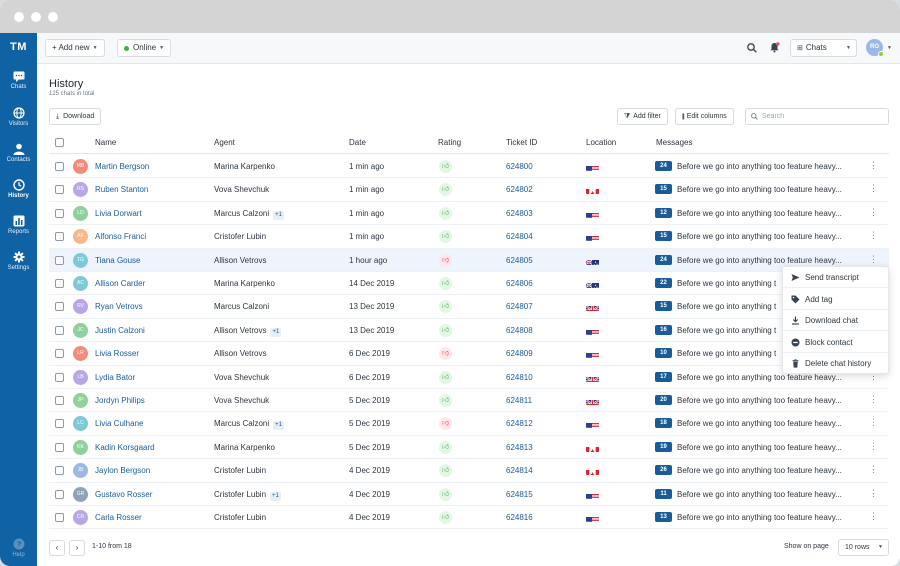  Describe the element at coordinates (889, 48) in the screenshot. I see `chevron-down-icon: ▼` at that location.